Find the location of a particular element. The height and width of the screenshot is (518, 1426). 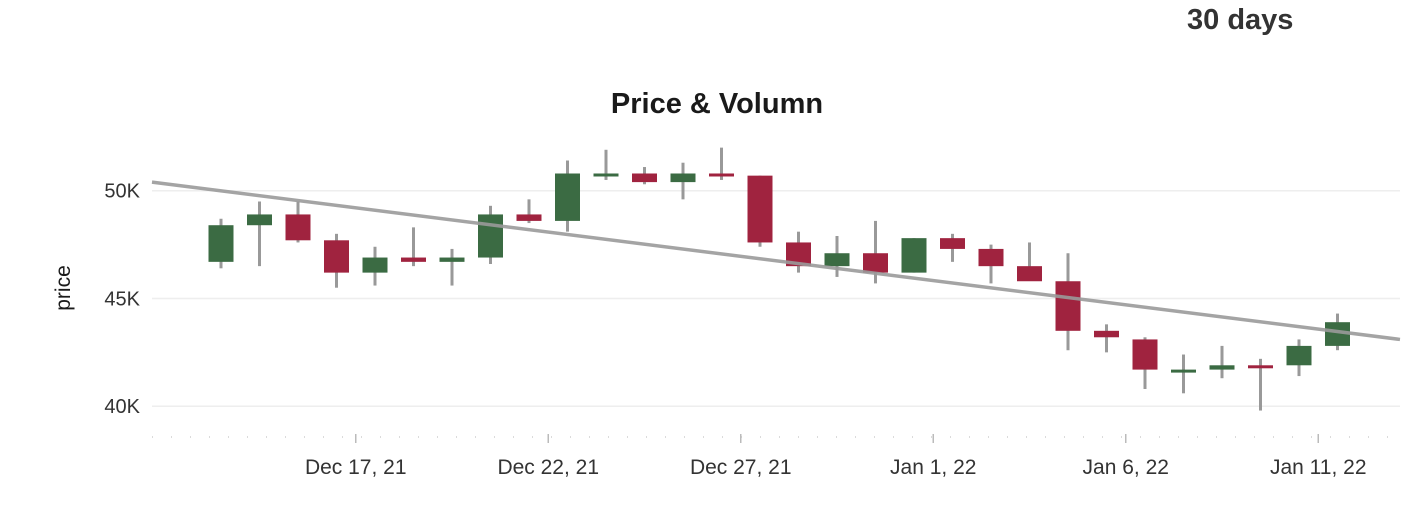

chart-title: Price & Volumn is located at coordinates (717, 104).